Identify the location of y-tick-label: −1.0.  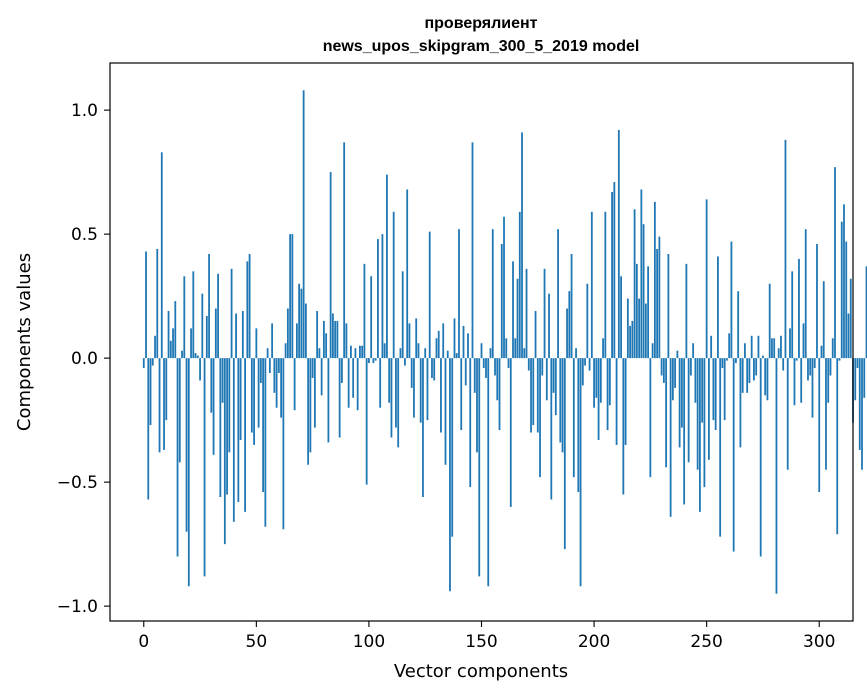
(77, 607).